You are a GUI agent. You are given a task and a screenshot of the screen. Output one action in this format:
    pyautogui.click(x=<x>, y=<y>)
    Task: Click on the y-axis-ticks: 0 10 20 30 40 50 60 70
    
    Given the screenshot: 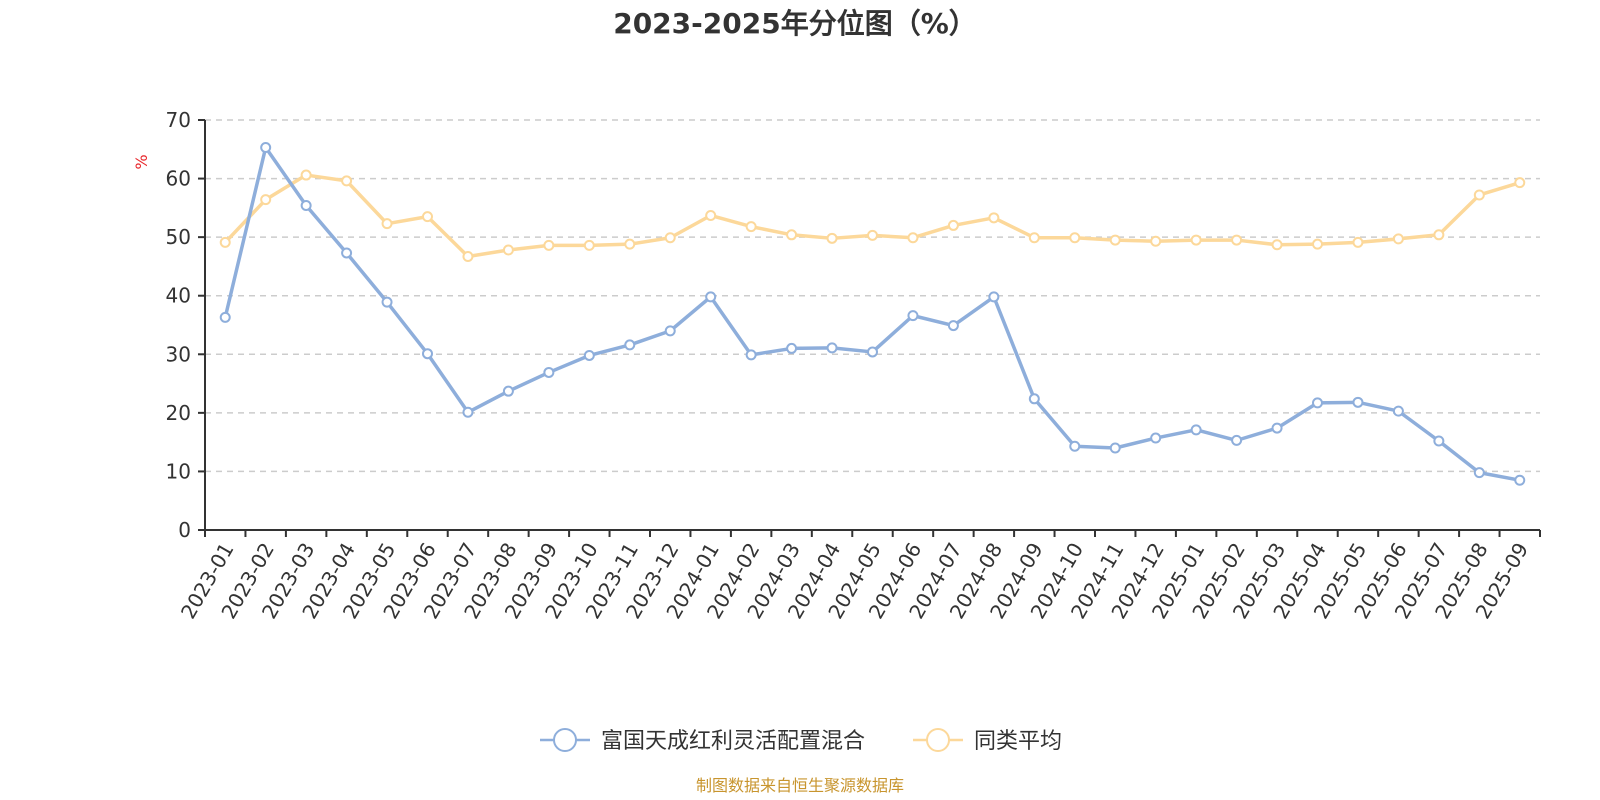 What is the action you would take?
    pyautogui.click(x=185, y=325)
    